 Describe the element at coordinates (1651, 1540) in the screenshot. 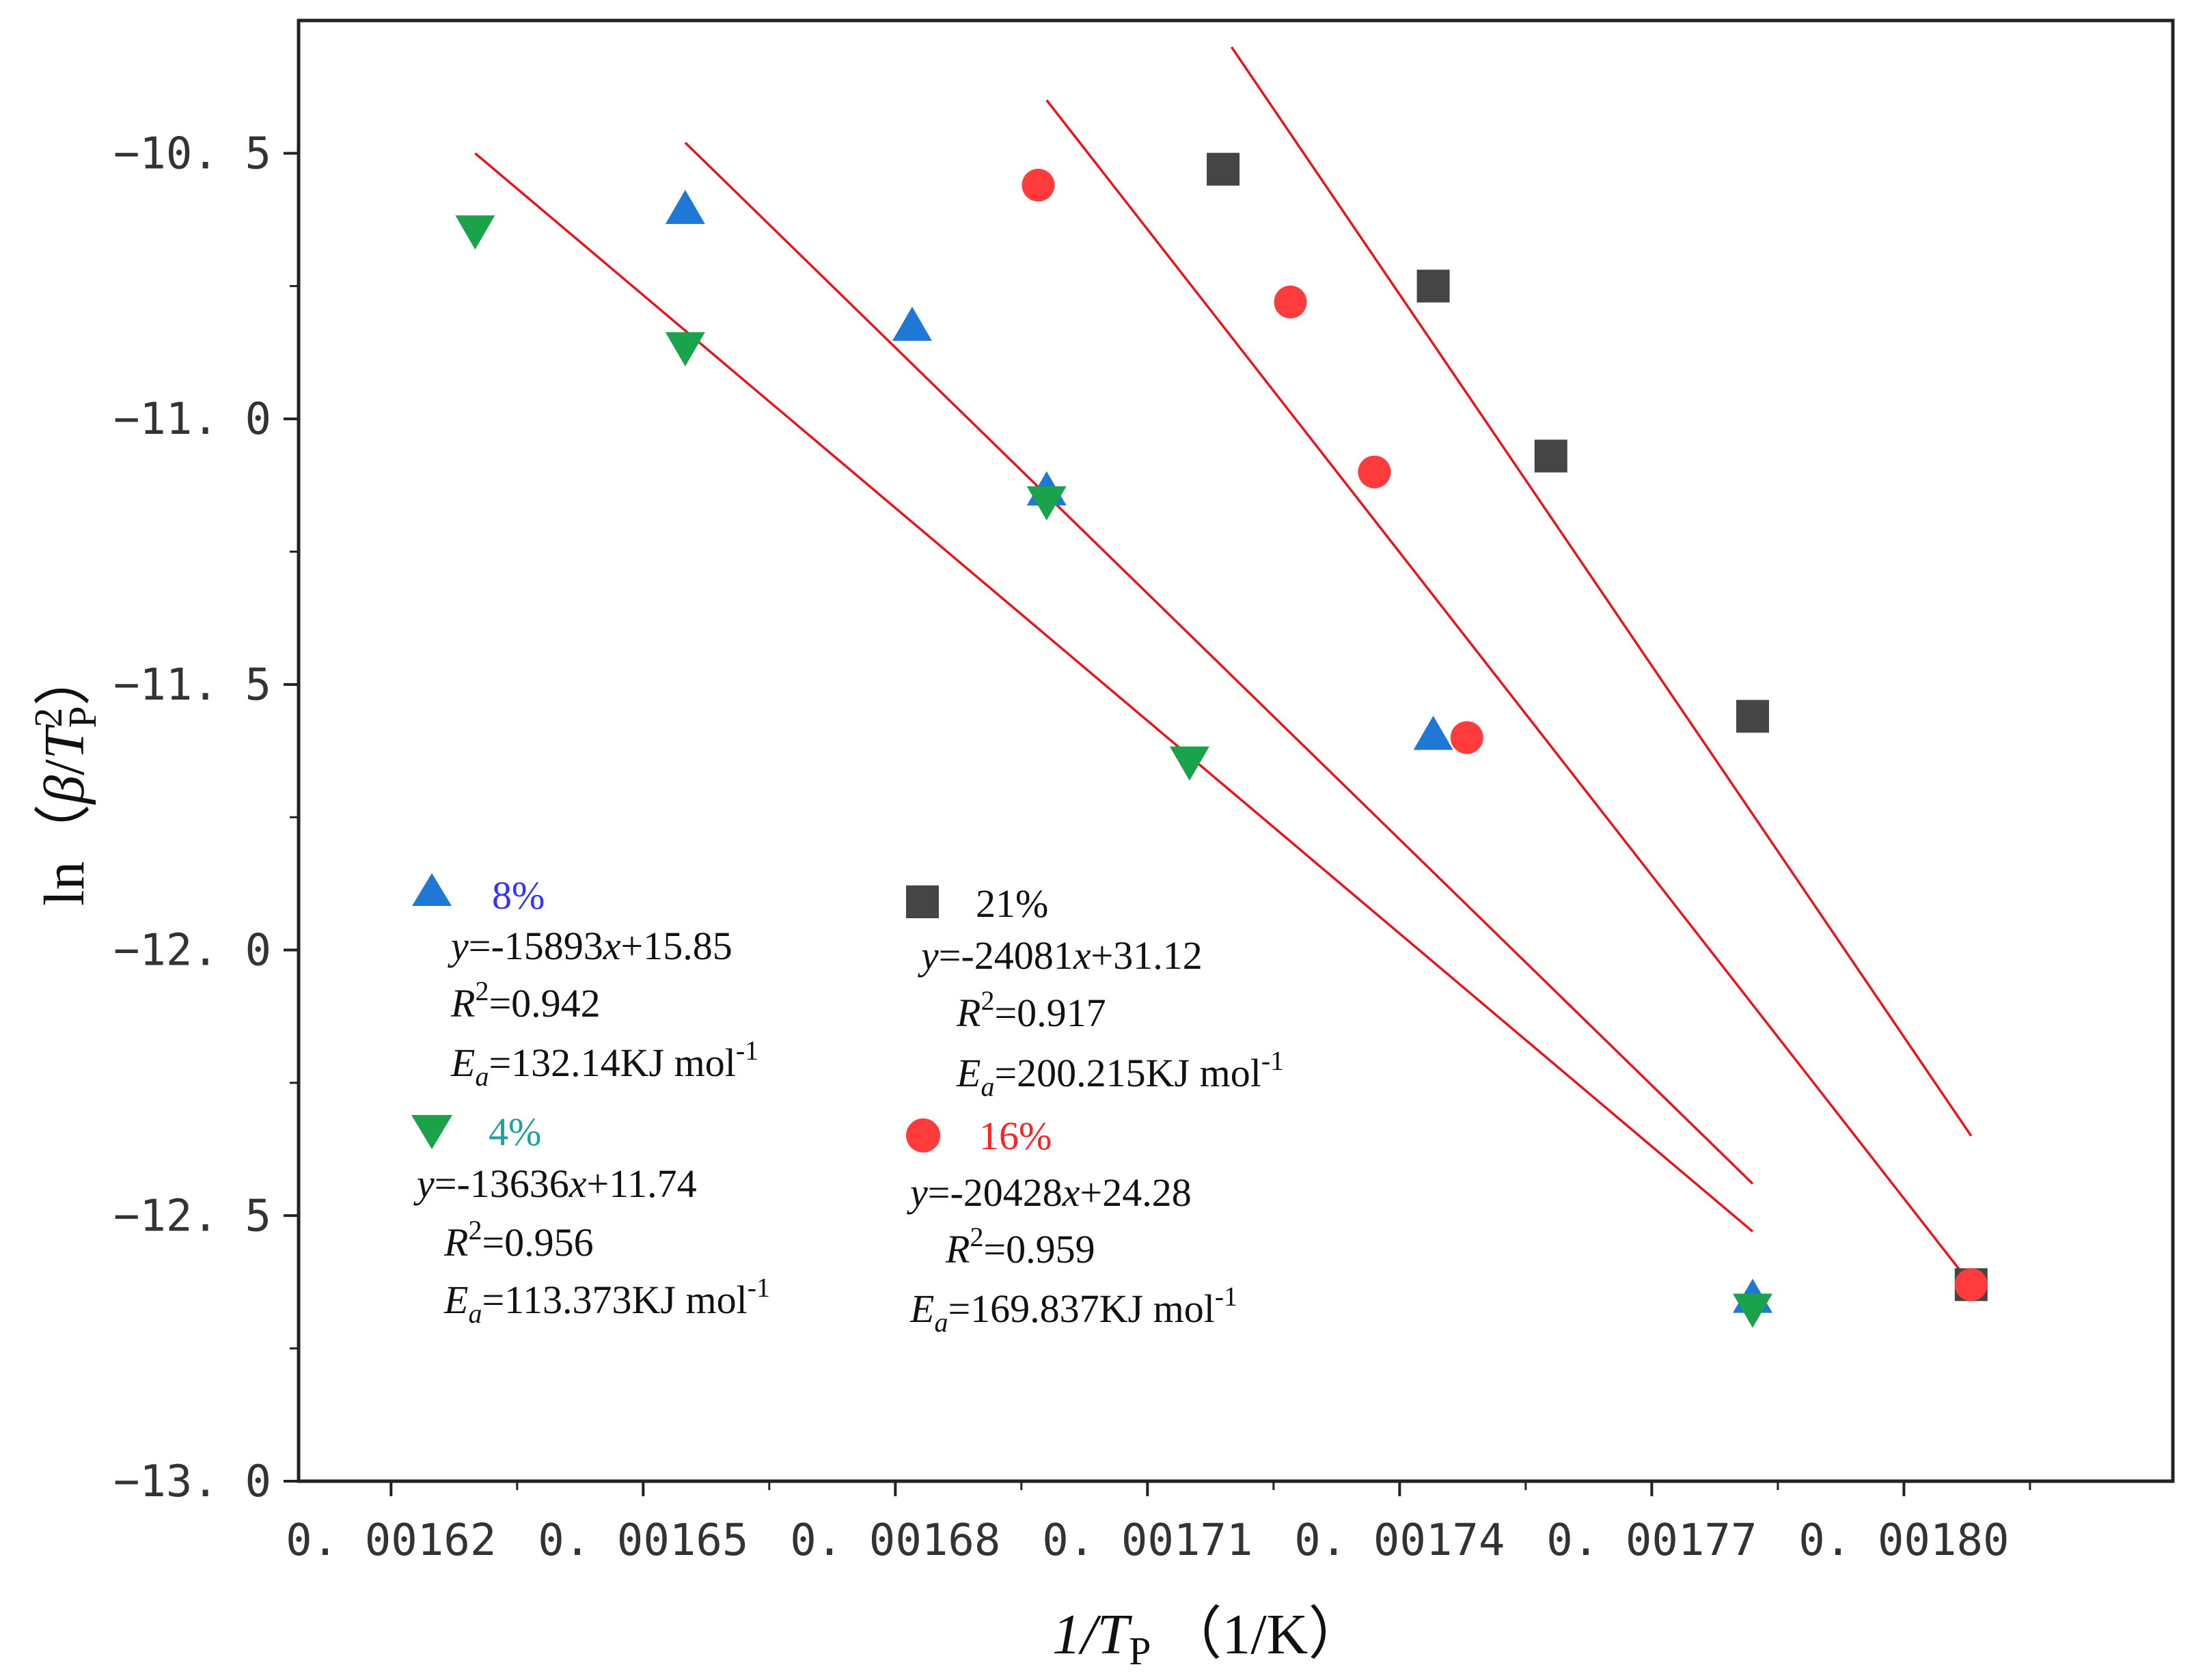

I see `x-tick-label: 0. 00177` at that location.